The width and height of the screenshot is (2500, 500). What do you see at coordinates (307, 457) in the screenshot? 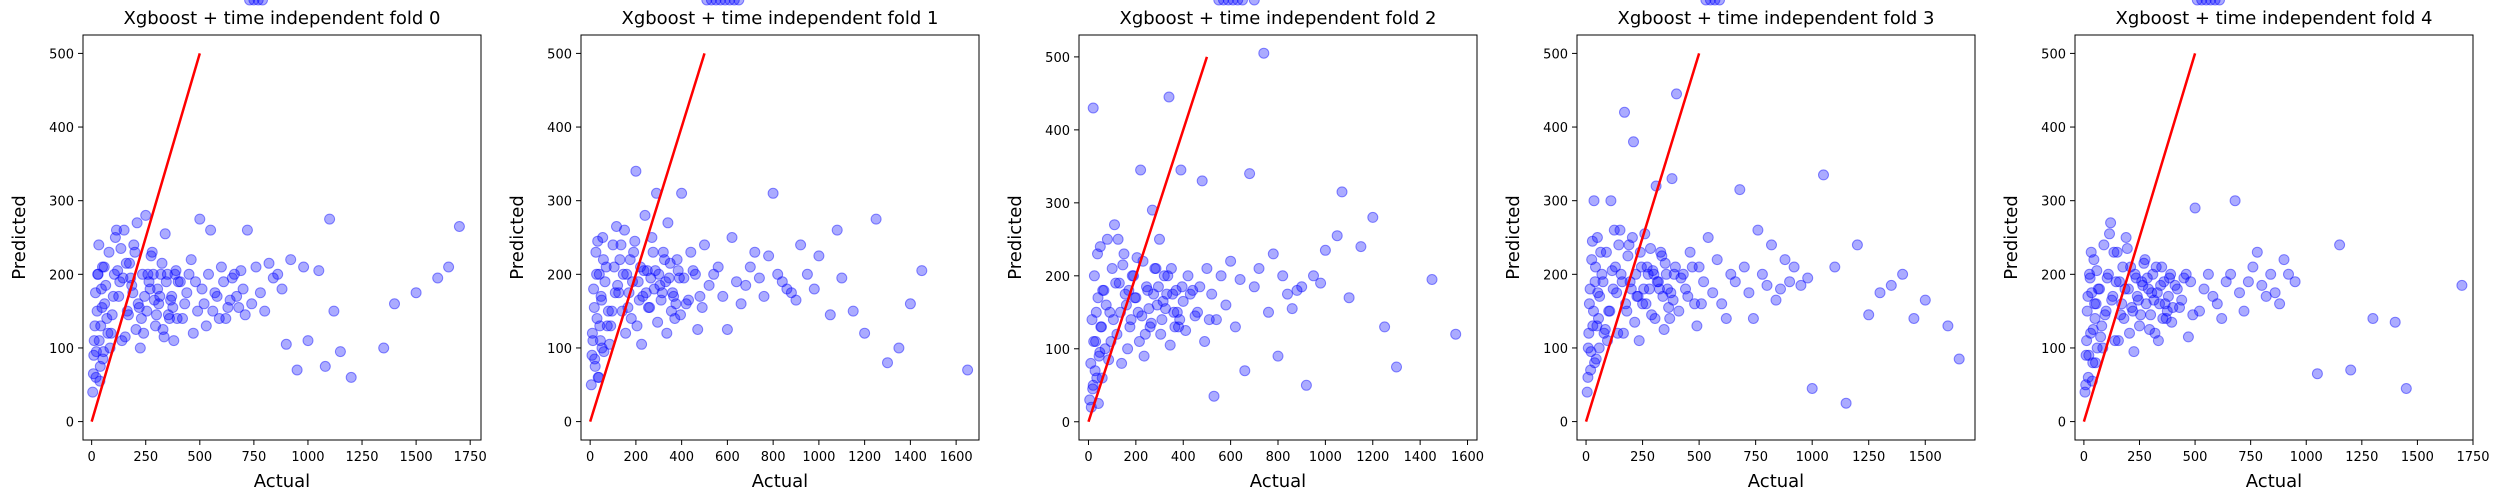
I see `x-tick-label: 1000` at bounding box center [307, 457].